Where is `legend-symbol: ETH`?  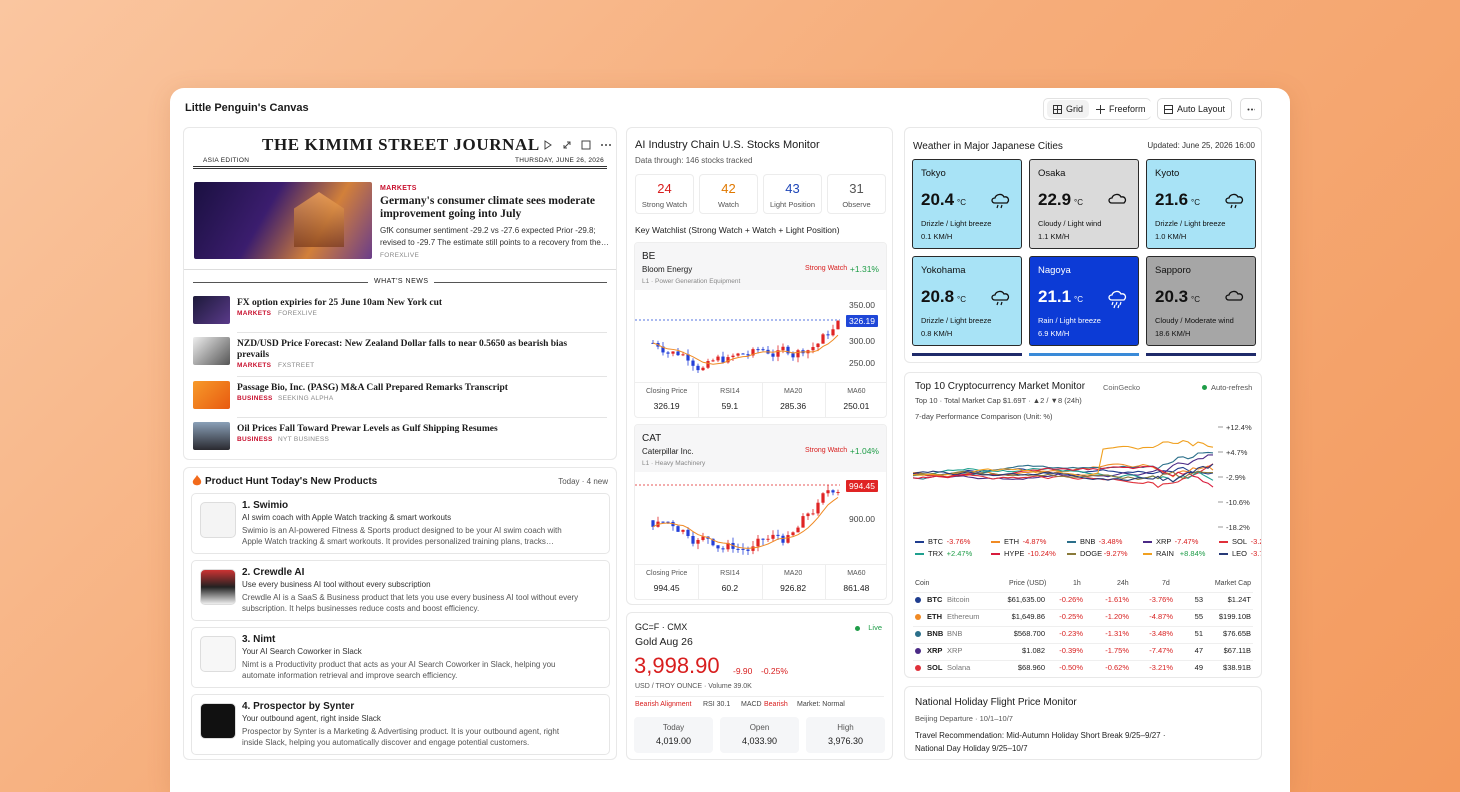
legend-symbol: ETH is located at coordinates (1011, 541).